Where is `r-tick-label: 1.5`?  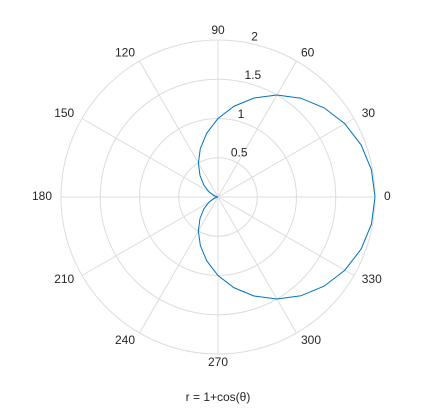
r-tick-label: 1.5 is located at coordinates (252, 75).